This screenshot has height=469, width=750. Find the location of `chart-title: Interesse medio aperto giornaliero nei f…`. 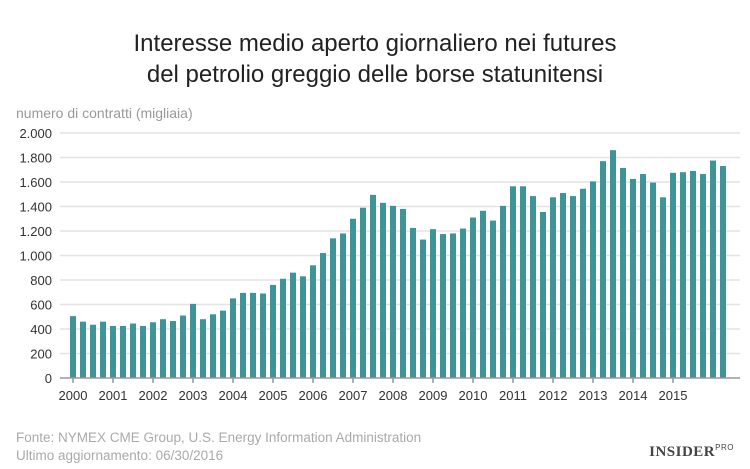

chart-title: Interesse medio aperto giornaliero nei f… is located at coordinates (375, 59).